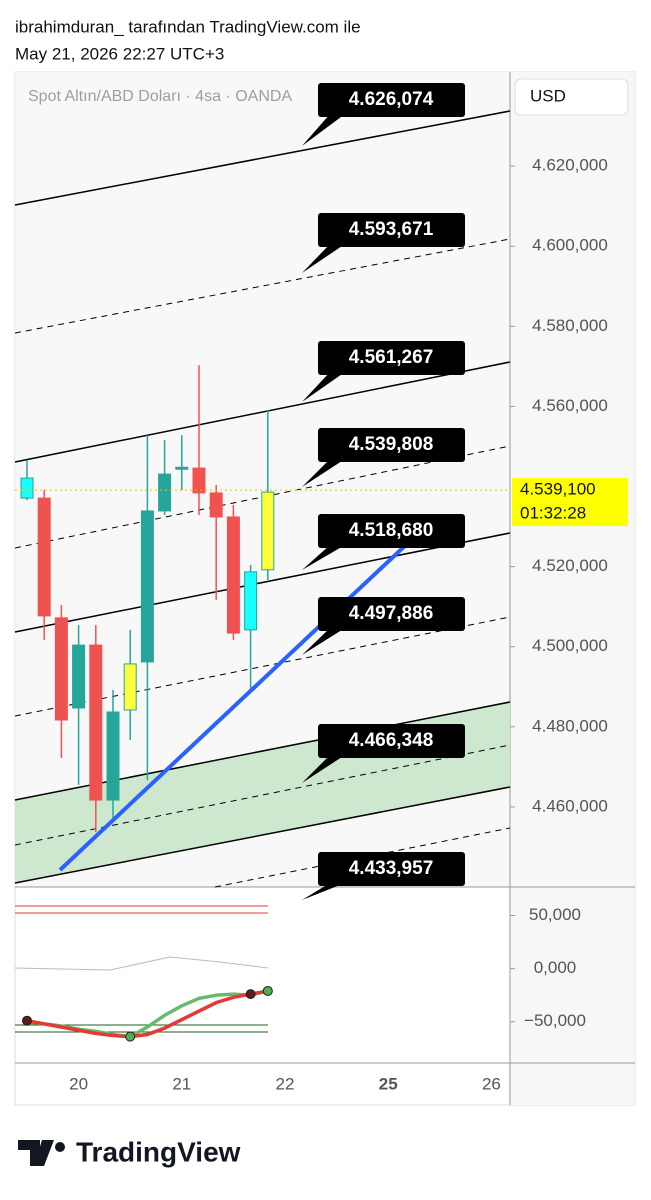 This screenshot has height=1200, width=651. What do you see at coordinates (570, 805) in the screenshot?
I see `y-tick-label: 4.460,000` at bounding box center [570, 805].